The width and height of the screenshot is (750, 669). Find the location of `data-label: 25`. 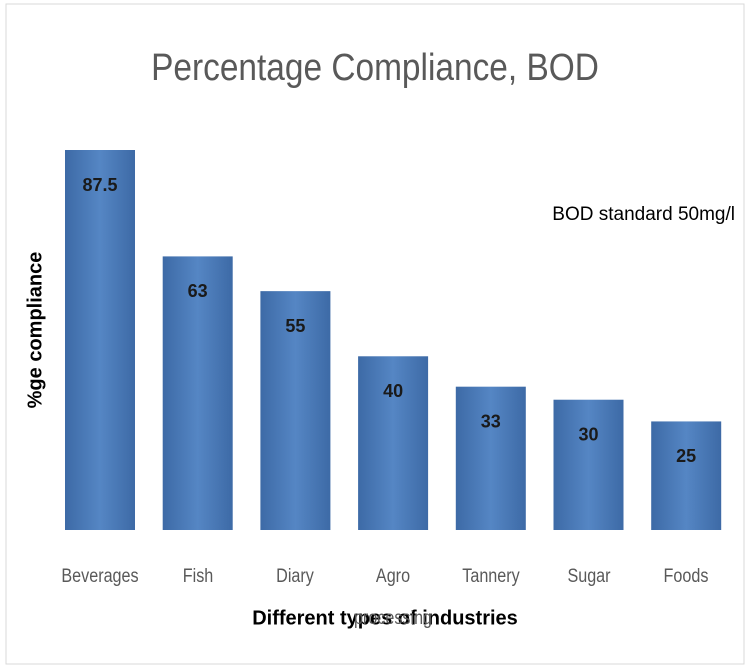

data-label: 25 is located at coordinates (686, 456).